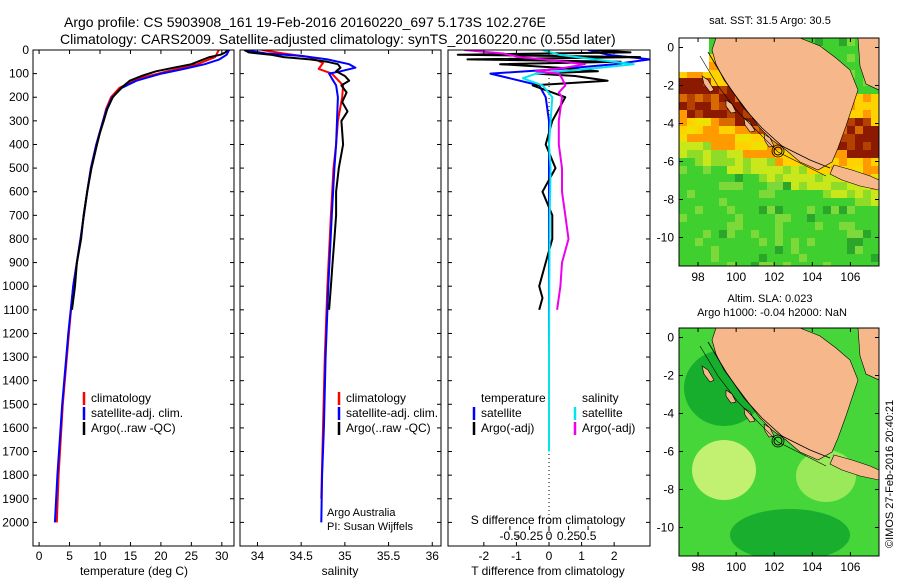 This screenshot has width=900, height=580. What do you see at coordinates (724, 470) in the screenshot?
I see `sla-high-anomaly` at bounding box center [724, 470].